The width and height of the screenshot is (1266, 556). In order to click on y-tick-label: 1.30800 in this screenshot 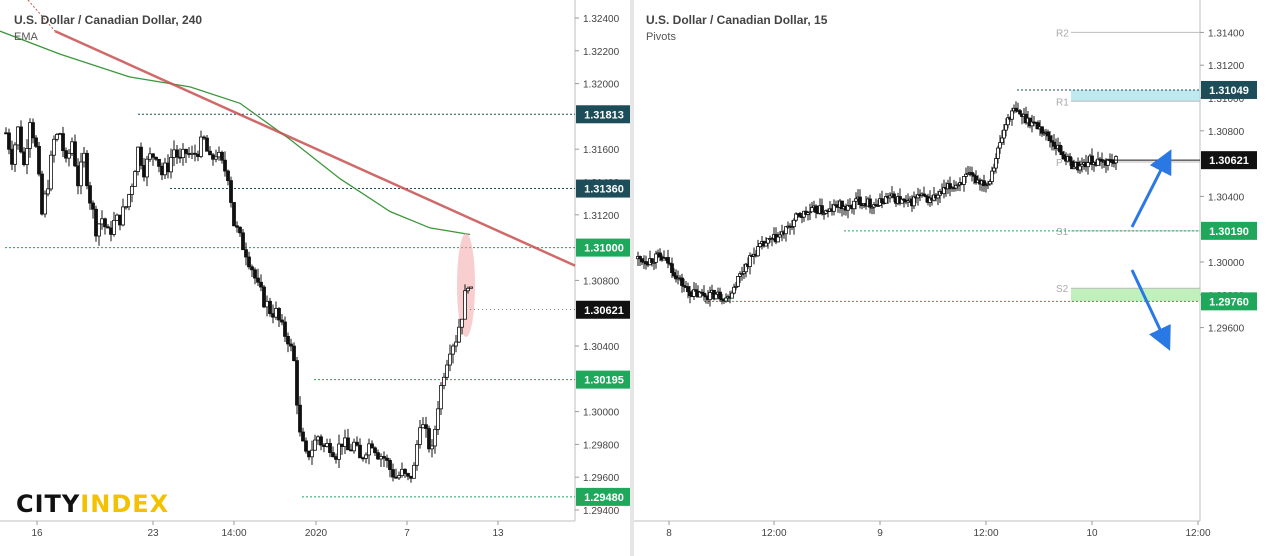, I will do `click(1226, 132)`.